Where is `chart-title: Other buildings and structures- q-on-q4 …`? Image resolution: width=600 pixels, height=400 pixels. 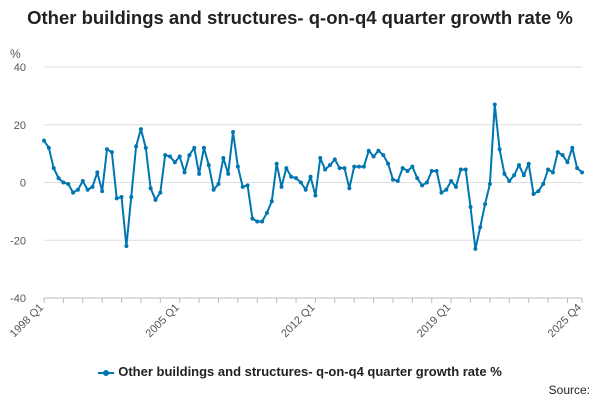
chart-title: Other buildings and structures- q-on-q4 … is located at coordinates (300, 17).